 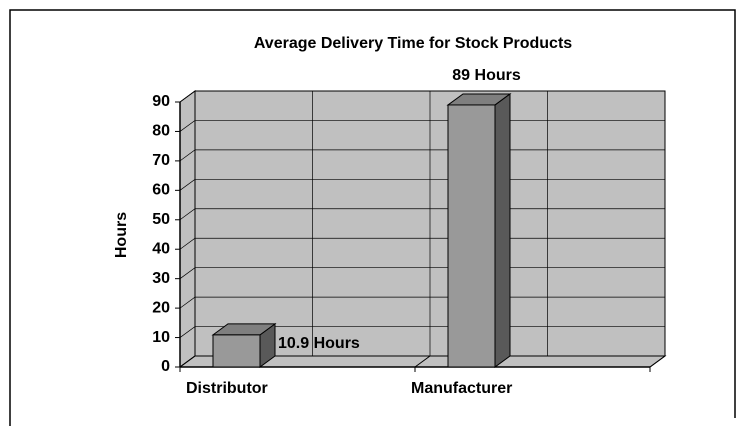 What do you see at coordinates (161, 337) in the screenshot?
I see `y-tick-label: 10` at bounding box center [161, 337].